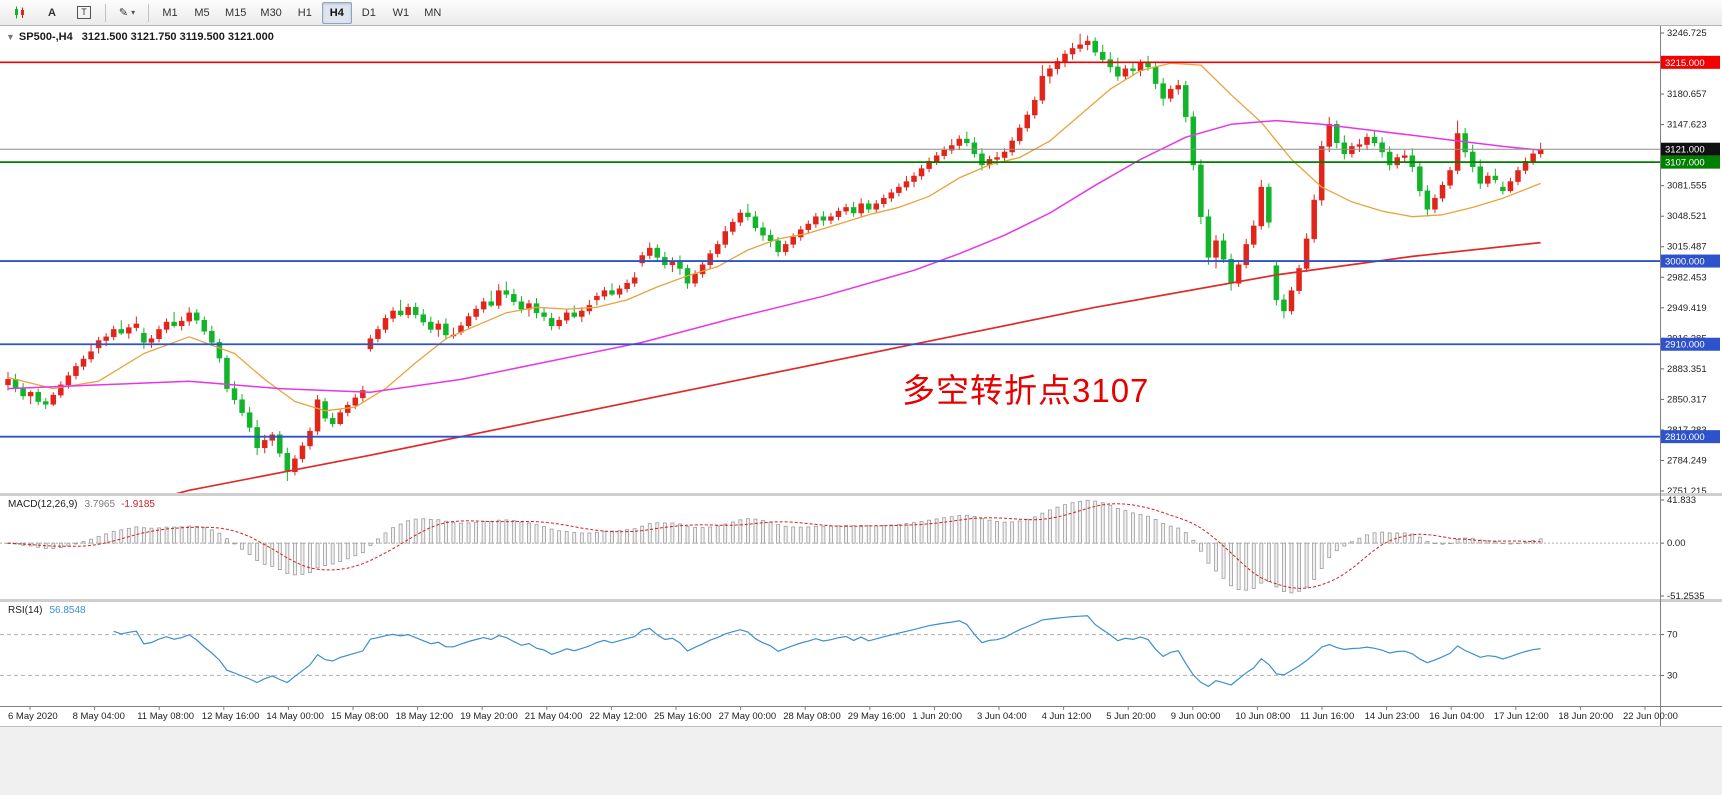 The width and height of the screenshot is (1722, 795). I want to click on timeframe-button-m5: M5, so click(202, 12).